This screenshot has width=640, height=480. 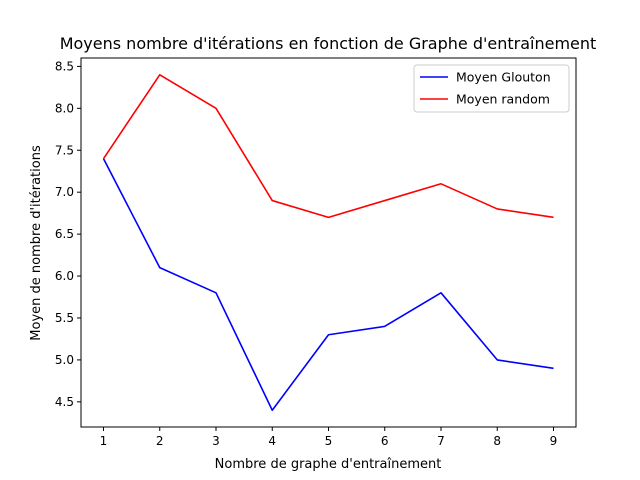 I want to click on x-tick-label: 8, so click(x=497, y=441).